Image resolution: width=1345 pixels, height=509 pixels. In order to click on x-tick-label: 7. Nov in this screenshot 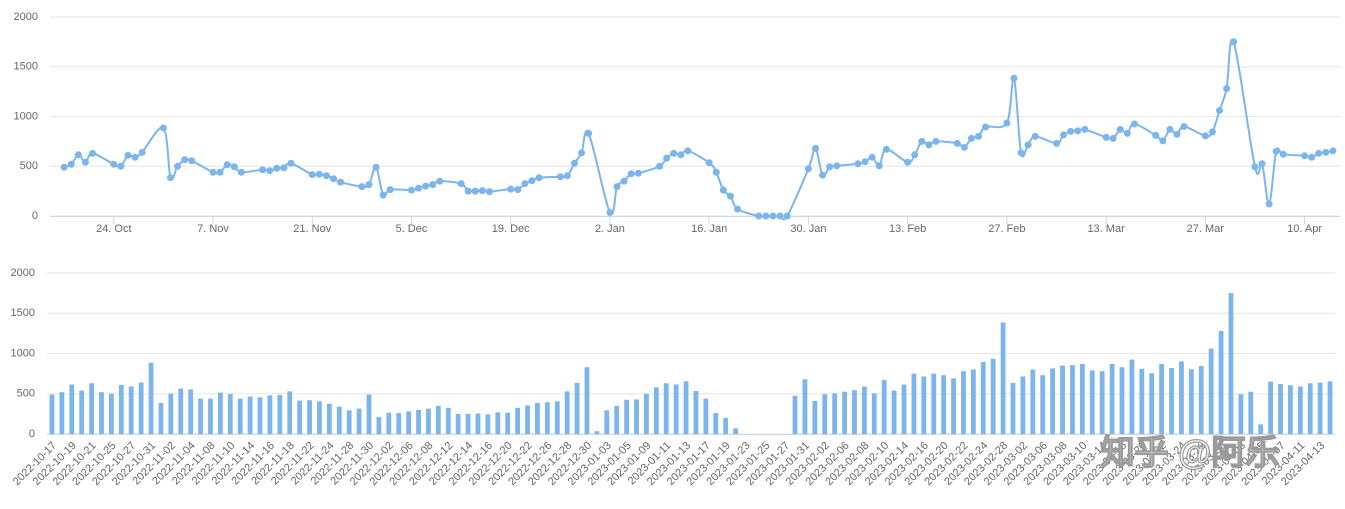, I will do `click(213, 229)`.